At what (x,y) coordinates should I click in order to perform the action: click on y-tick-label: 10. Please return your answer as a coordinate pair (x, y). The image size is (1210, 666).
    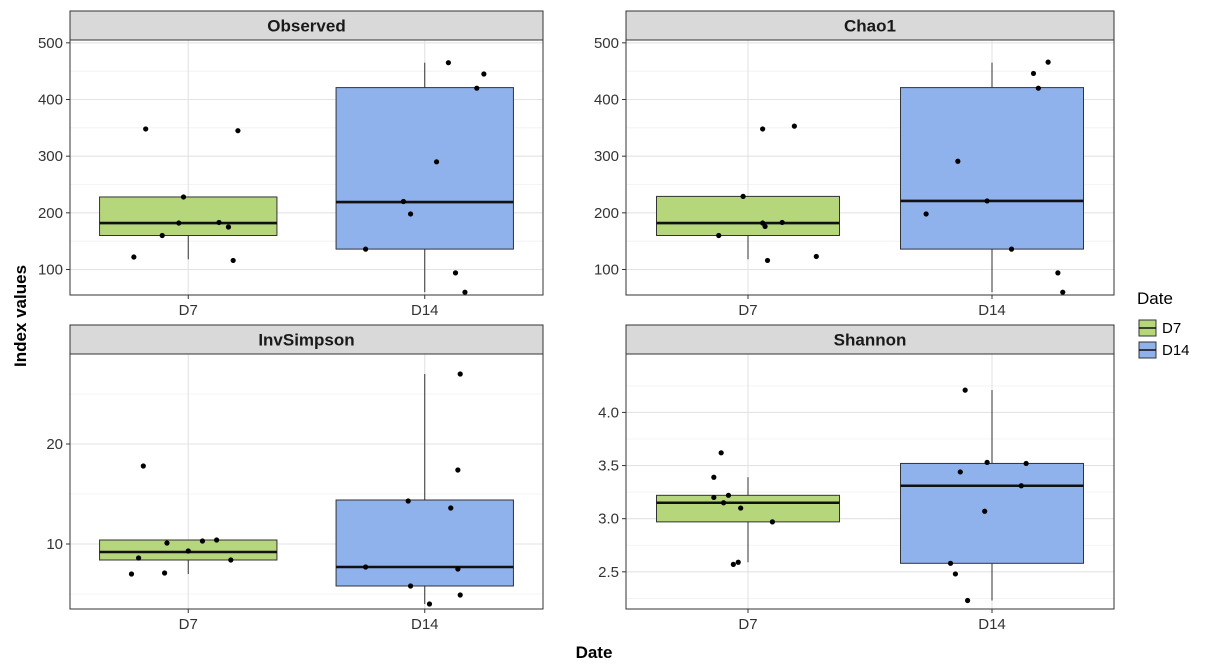
    Looking at the image, I should click on (54, 544).